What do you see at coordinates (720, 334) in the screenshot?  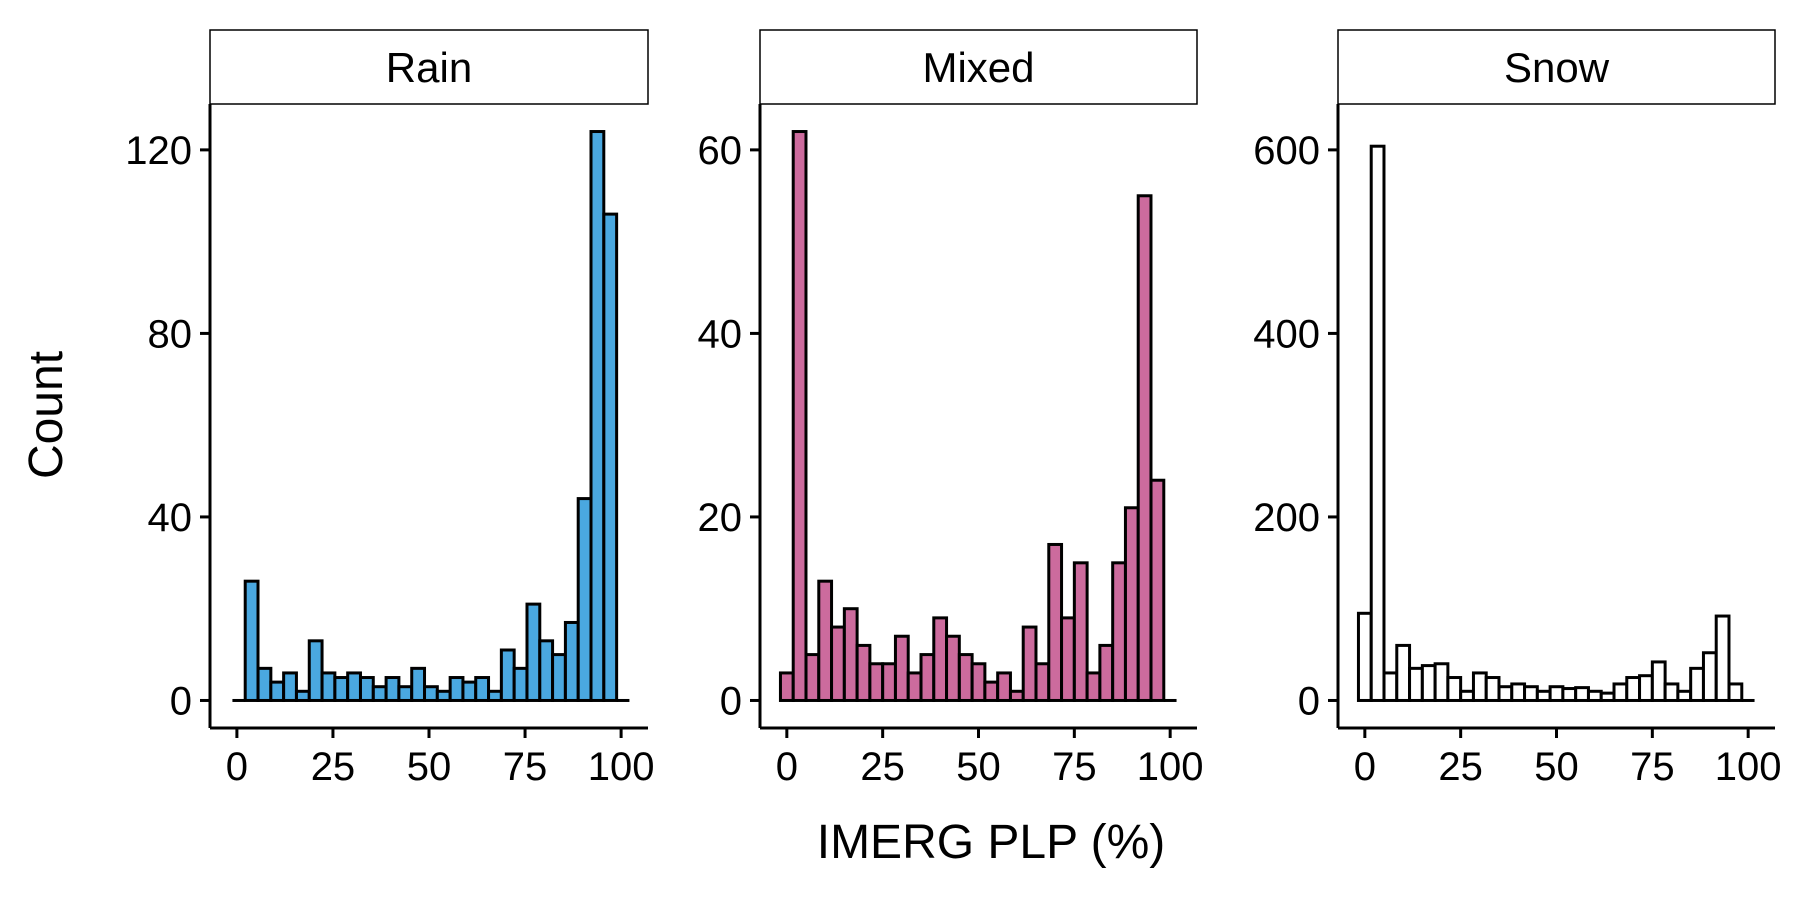 I see `y-tick-label: 40` at bounding box center [720, 334].